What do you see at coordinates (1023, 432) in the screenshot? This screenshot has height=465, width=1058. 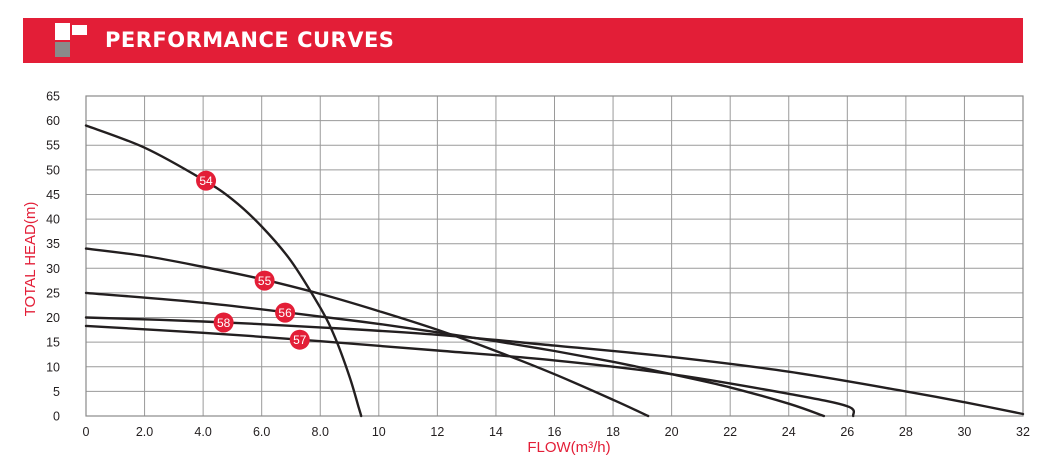 I see `x-tick-label: 32` at bounding box center [1023, 432].